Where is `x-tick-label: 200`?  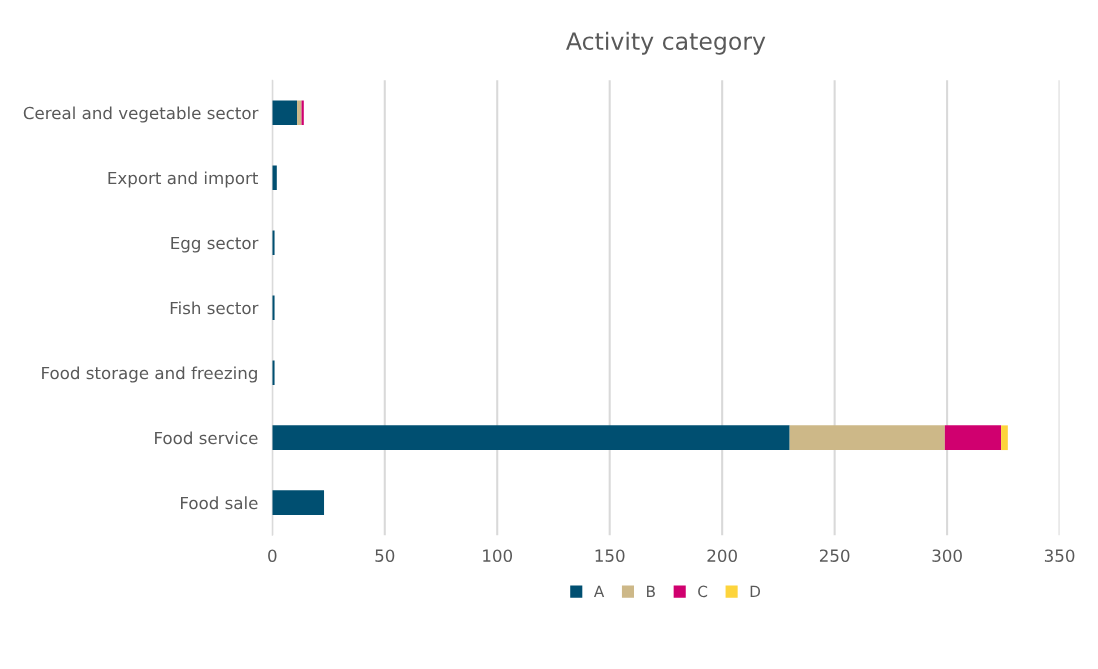
x-tick-label: 200 is located at coordinates (722, 555).